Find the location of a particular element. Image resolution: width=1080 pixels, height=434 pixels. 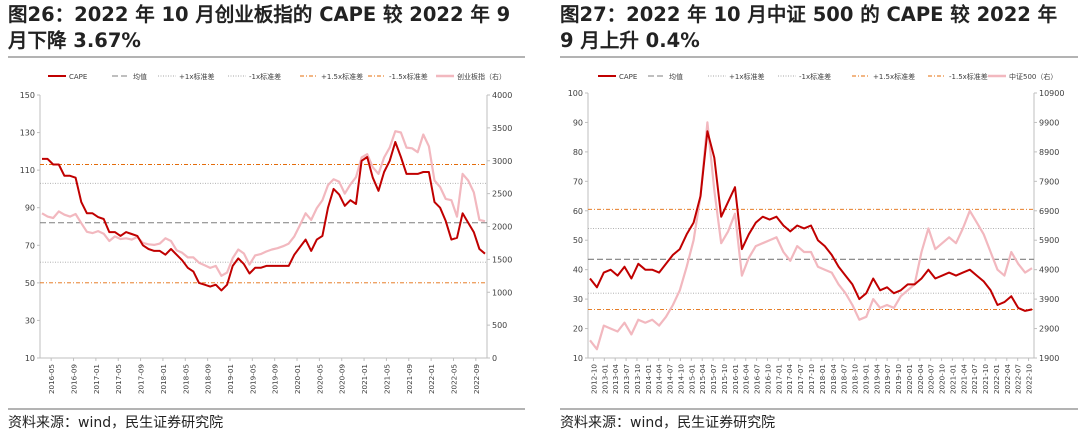

x-tick-label: 2022-04 is located at coordinates (1007, 379).